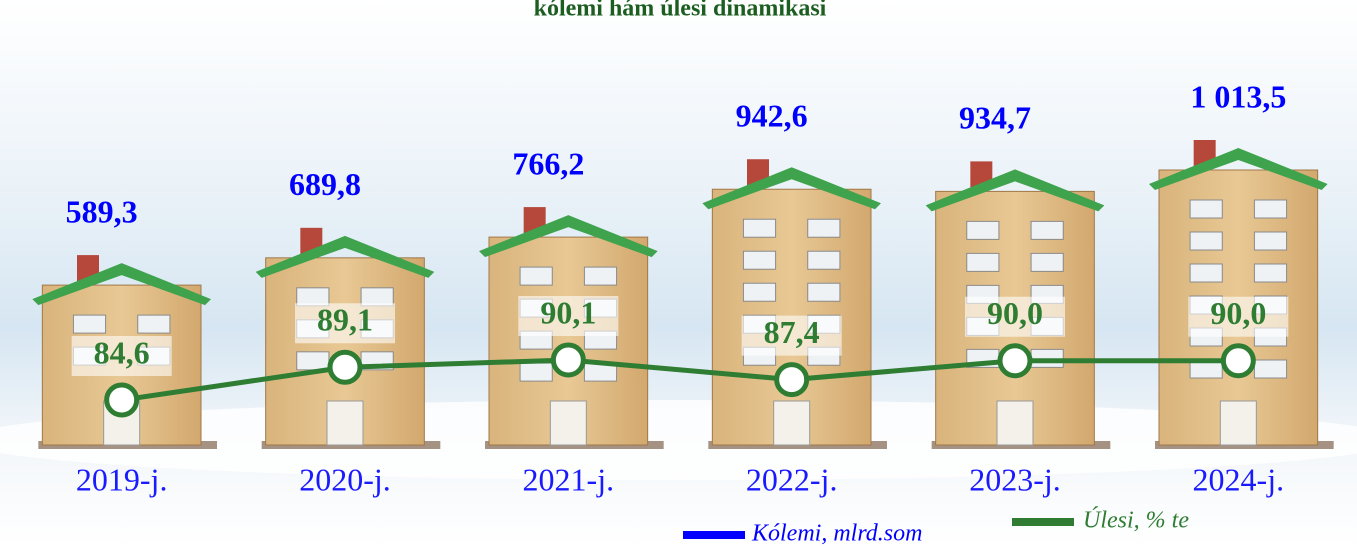  What do you see at coordinates (1136, 520) in the screenshot?
I see `legend-label: Úlesi, % te` at bounding box center [1136, 520].